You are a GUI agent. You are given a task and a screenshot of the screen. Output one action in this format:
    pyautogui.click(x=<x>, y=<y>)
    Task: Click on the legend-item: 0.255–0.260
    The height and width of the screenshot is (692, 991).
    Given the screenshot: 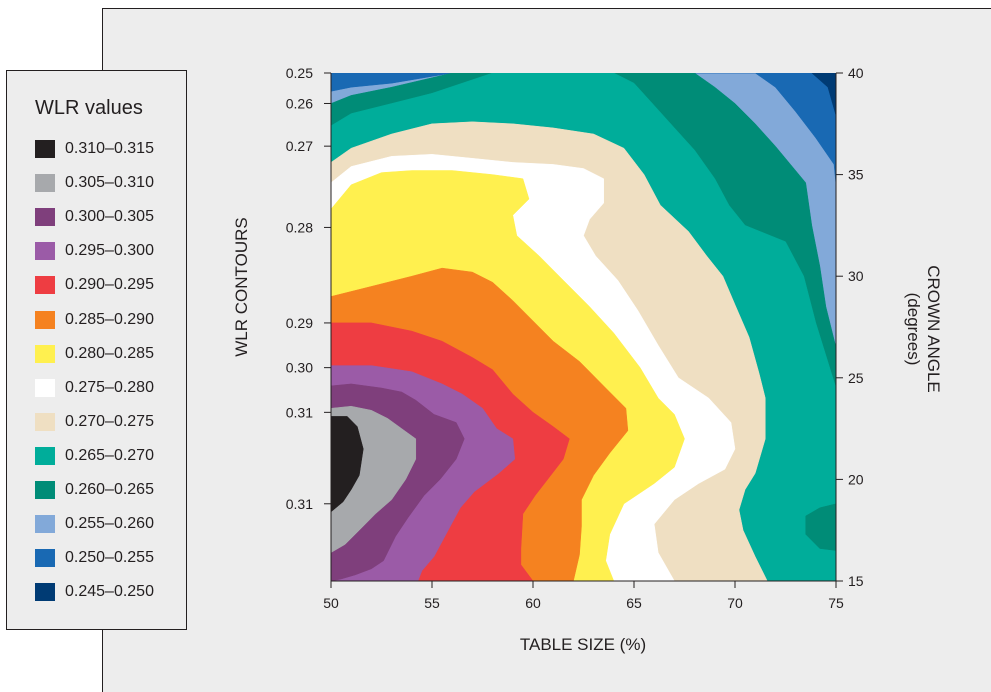 What is the action you would take?
    pyautogui.click(x=94, y=524)
    